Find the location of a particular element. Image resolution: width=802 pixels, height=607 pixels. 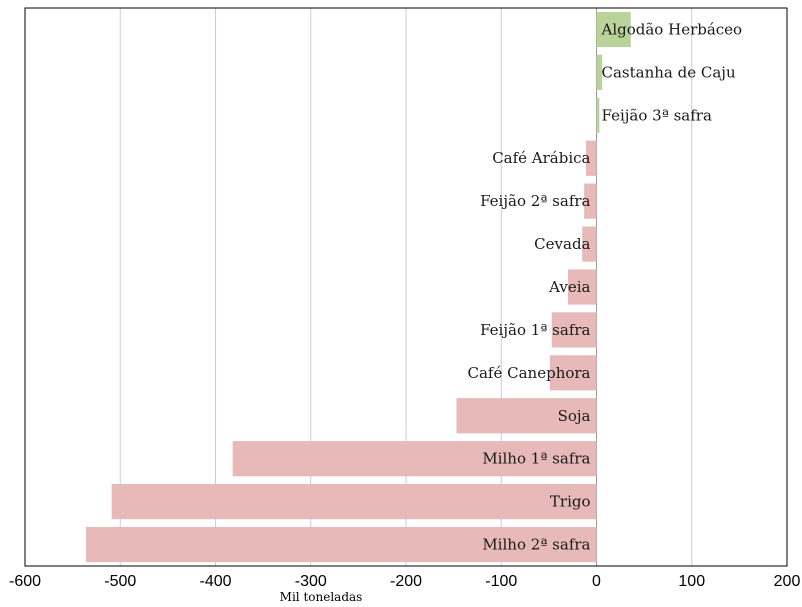

category-label-5: Cevada is located at coordinates (562, 244).